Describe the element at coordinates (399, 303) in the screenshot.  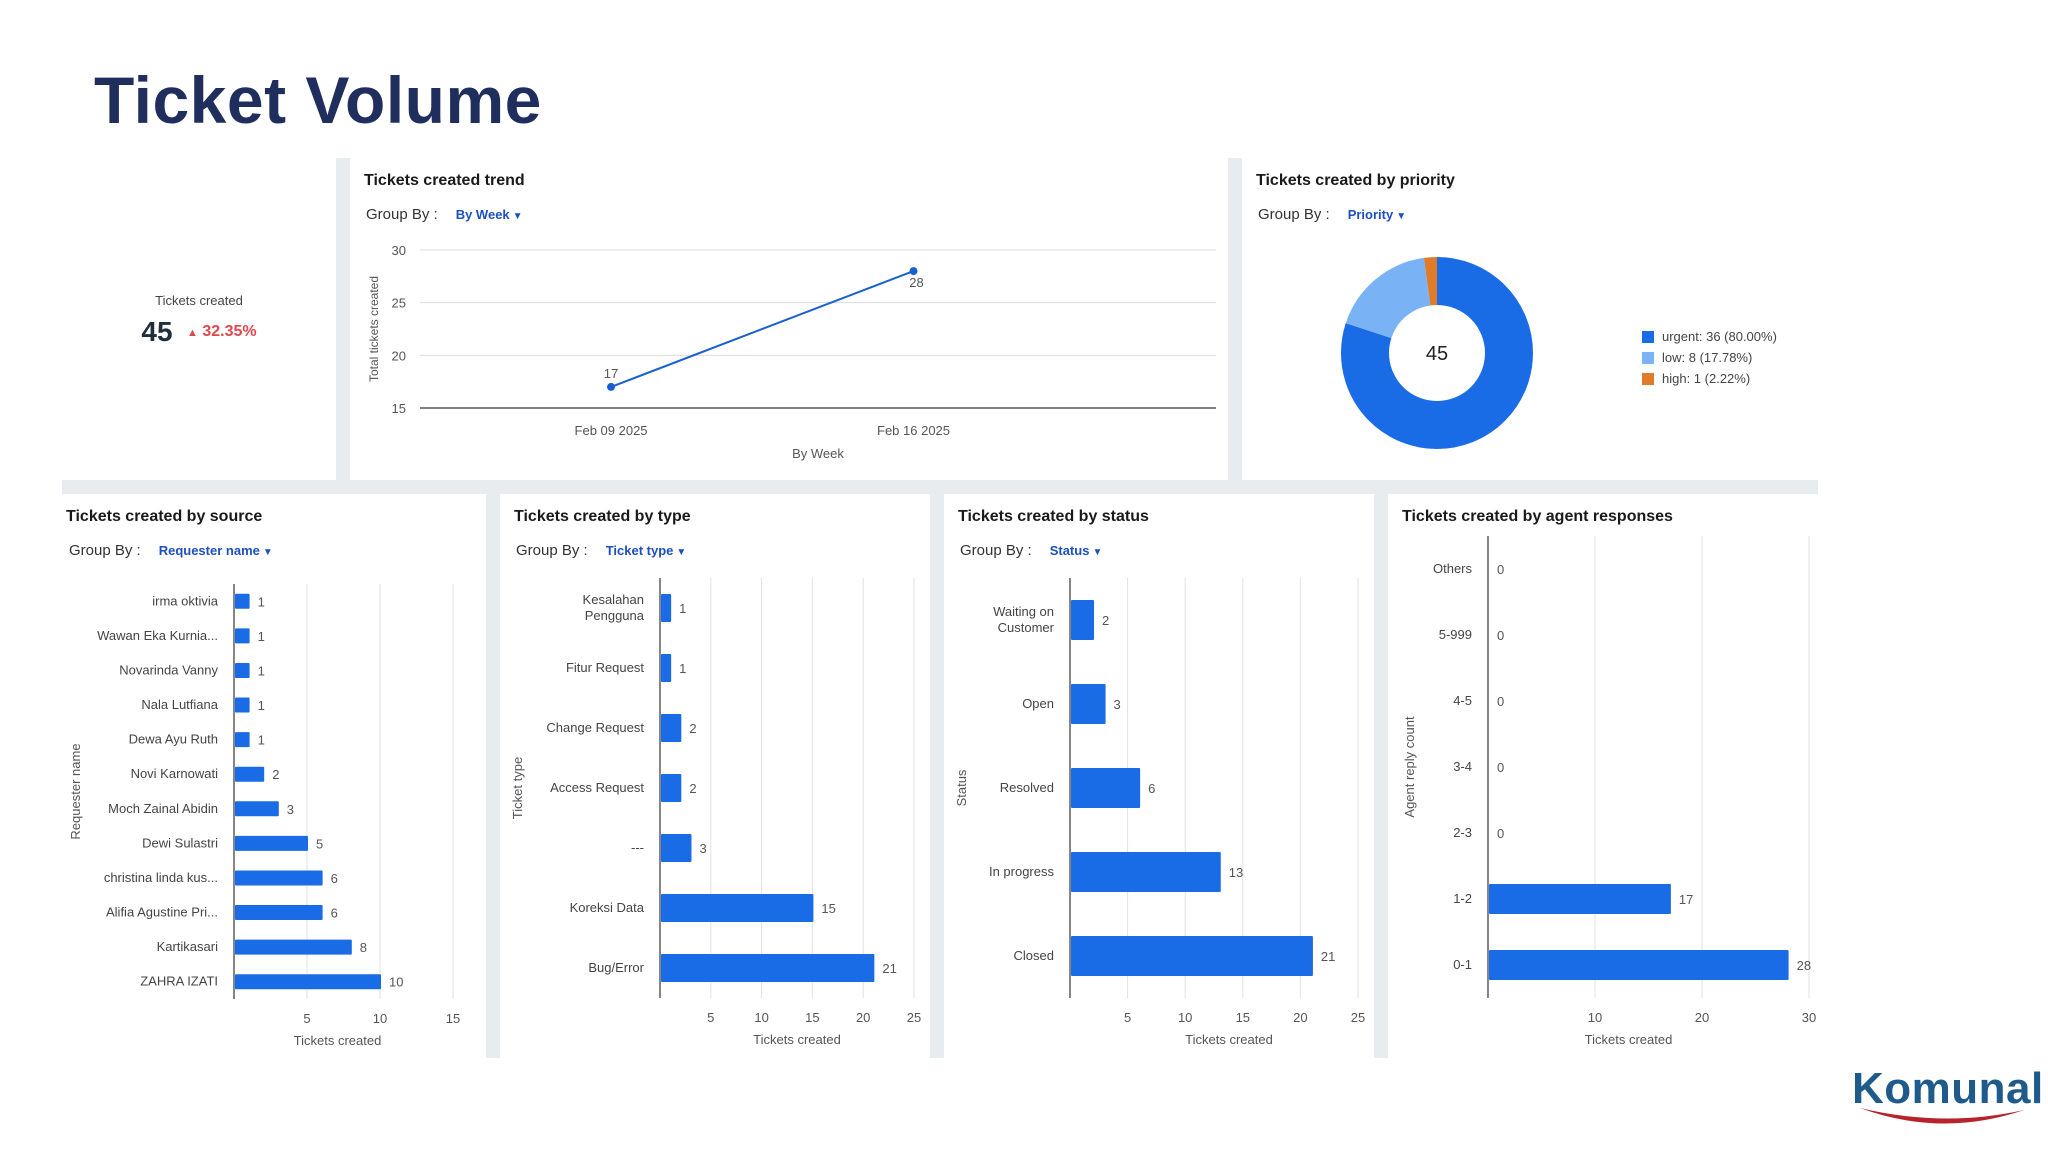
I see `y-tick-label: 25` at that location.